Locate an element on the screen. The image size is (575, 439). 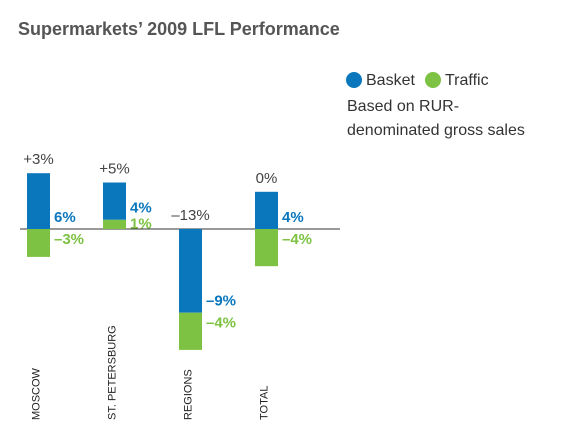
total-label: –13% is located at coordinates (190, 215).